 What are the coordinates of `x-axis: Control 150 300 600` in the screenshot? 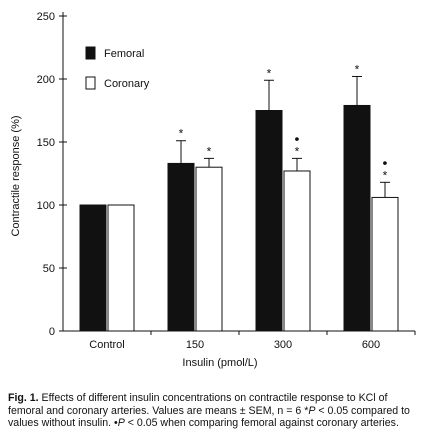 It's located at (239, 340).